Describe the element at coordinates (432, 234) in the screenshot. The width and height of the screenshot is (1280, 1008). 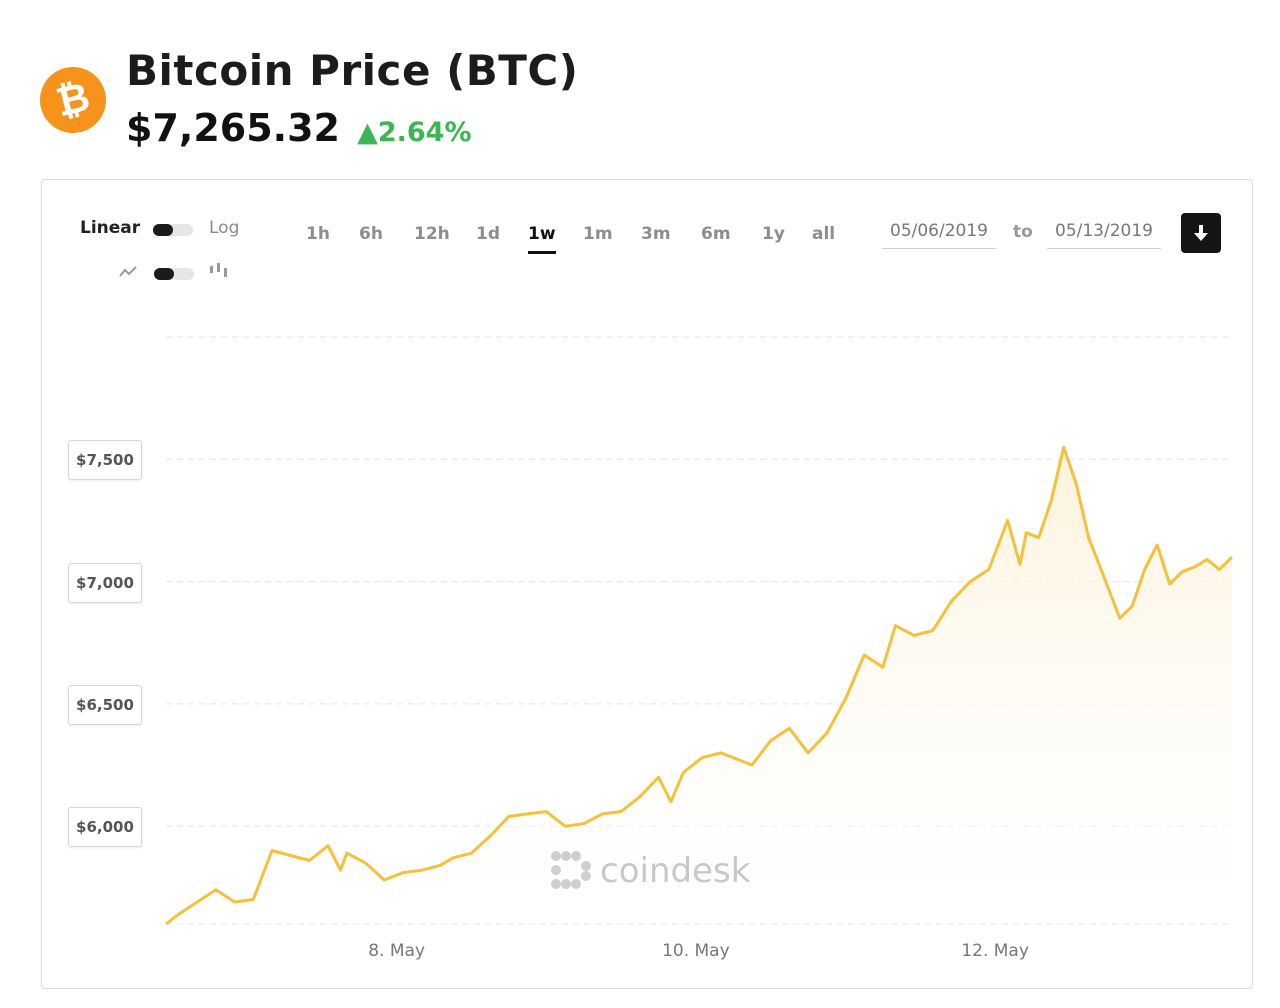
I see `range-tab-12h: 12h` at that location.